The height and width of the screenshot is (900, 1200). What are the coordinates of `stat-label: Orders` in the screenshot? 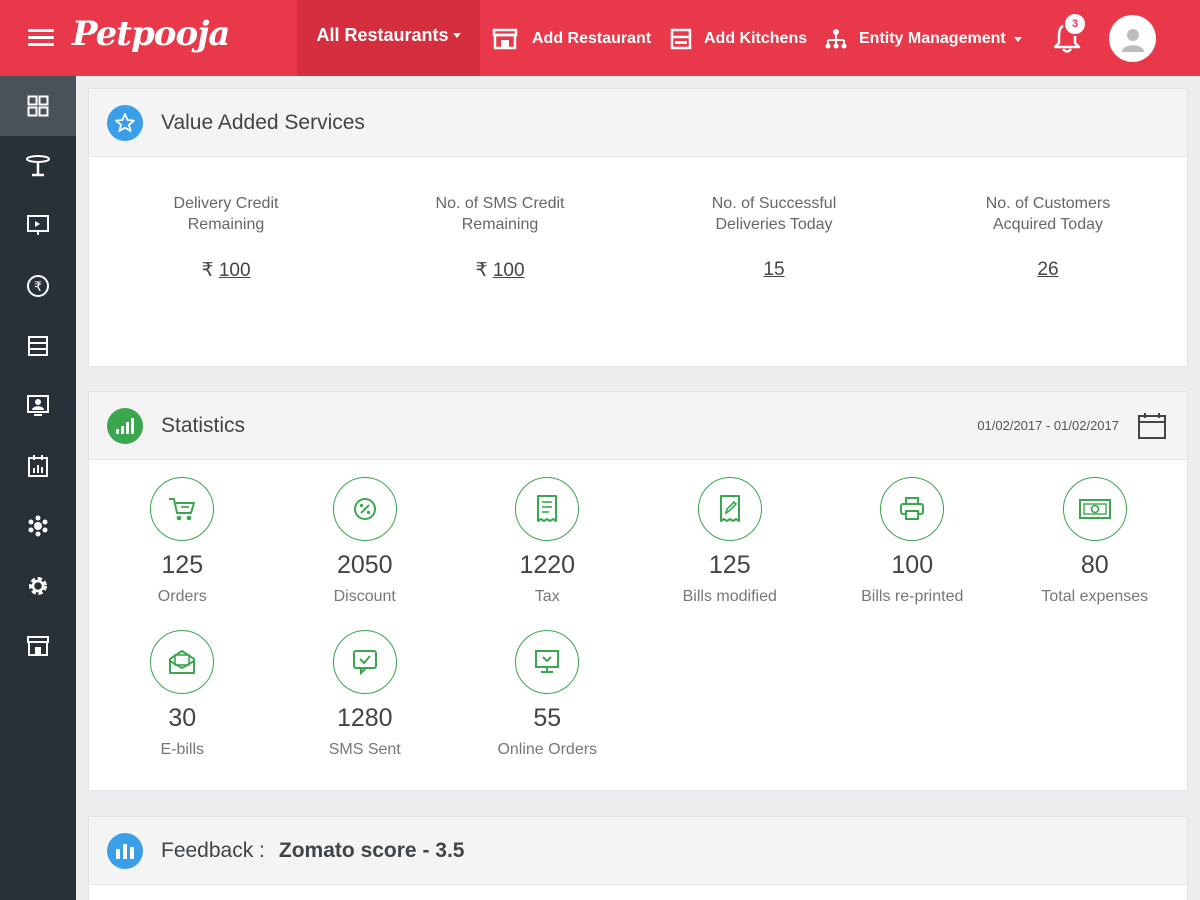 It's located at (182, 596).